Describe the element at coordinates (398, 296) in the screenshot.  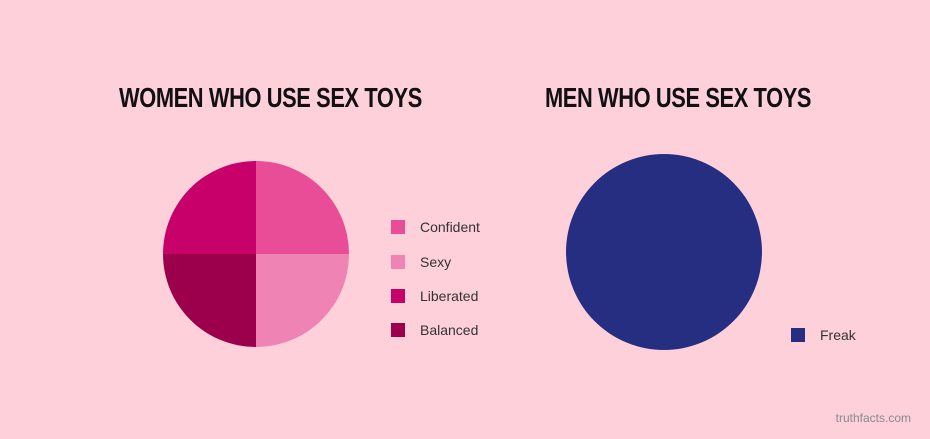
I see `legend-swatch-liberated` at that location.